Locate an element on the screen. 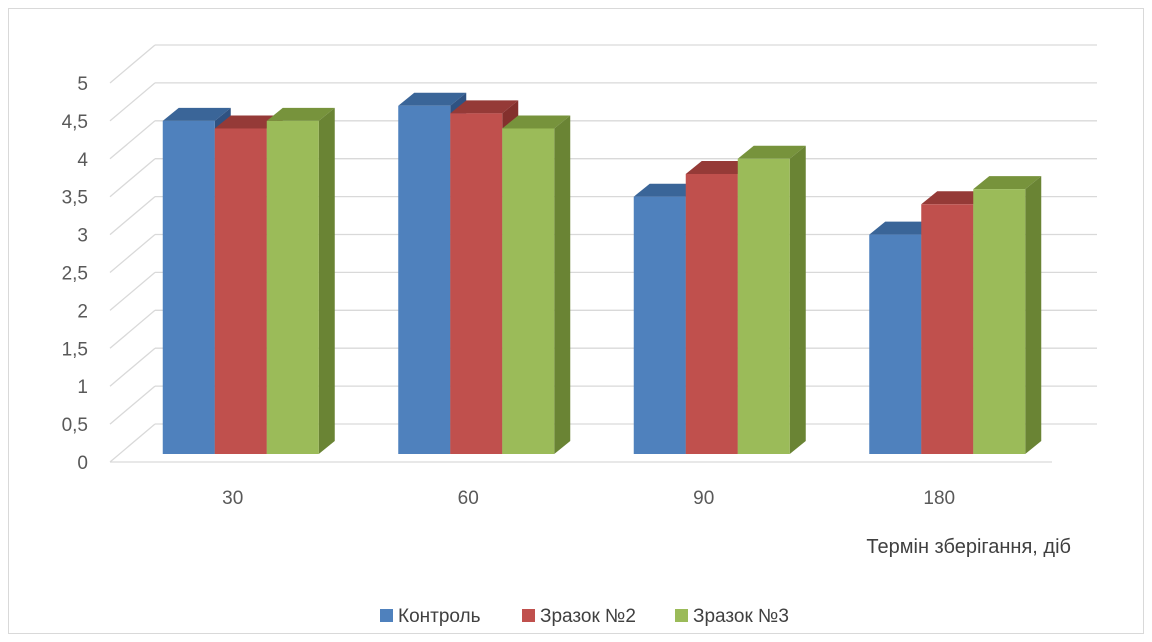  y-tick-label: 0 is located at coordinates (82, 463).